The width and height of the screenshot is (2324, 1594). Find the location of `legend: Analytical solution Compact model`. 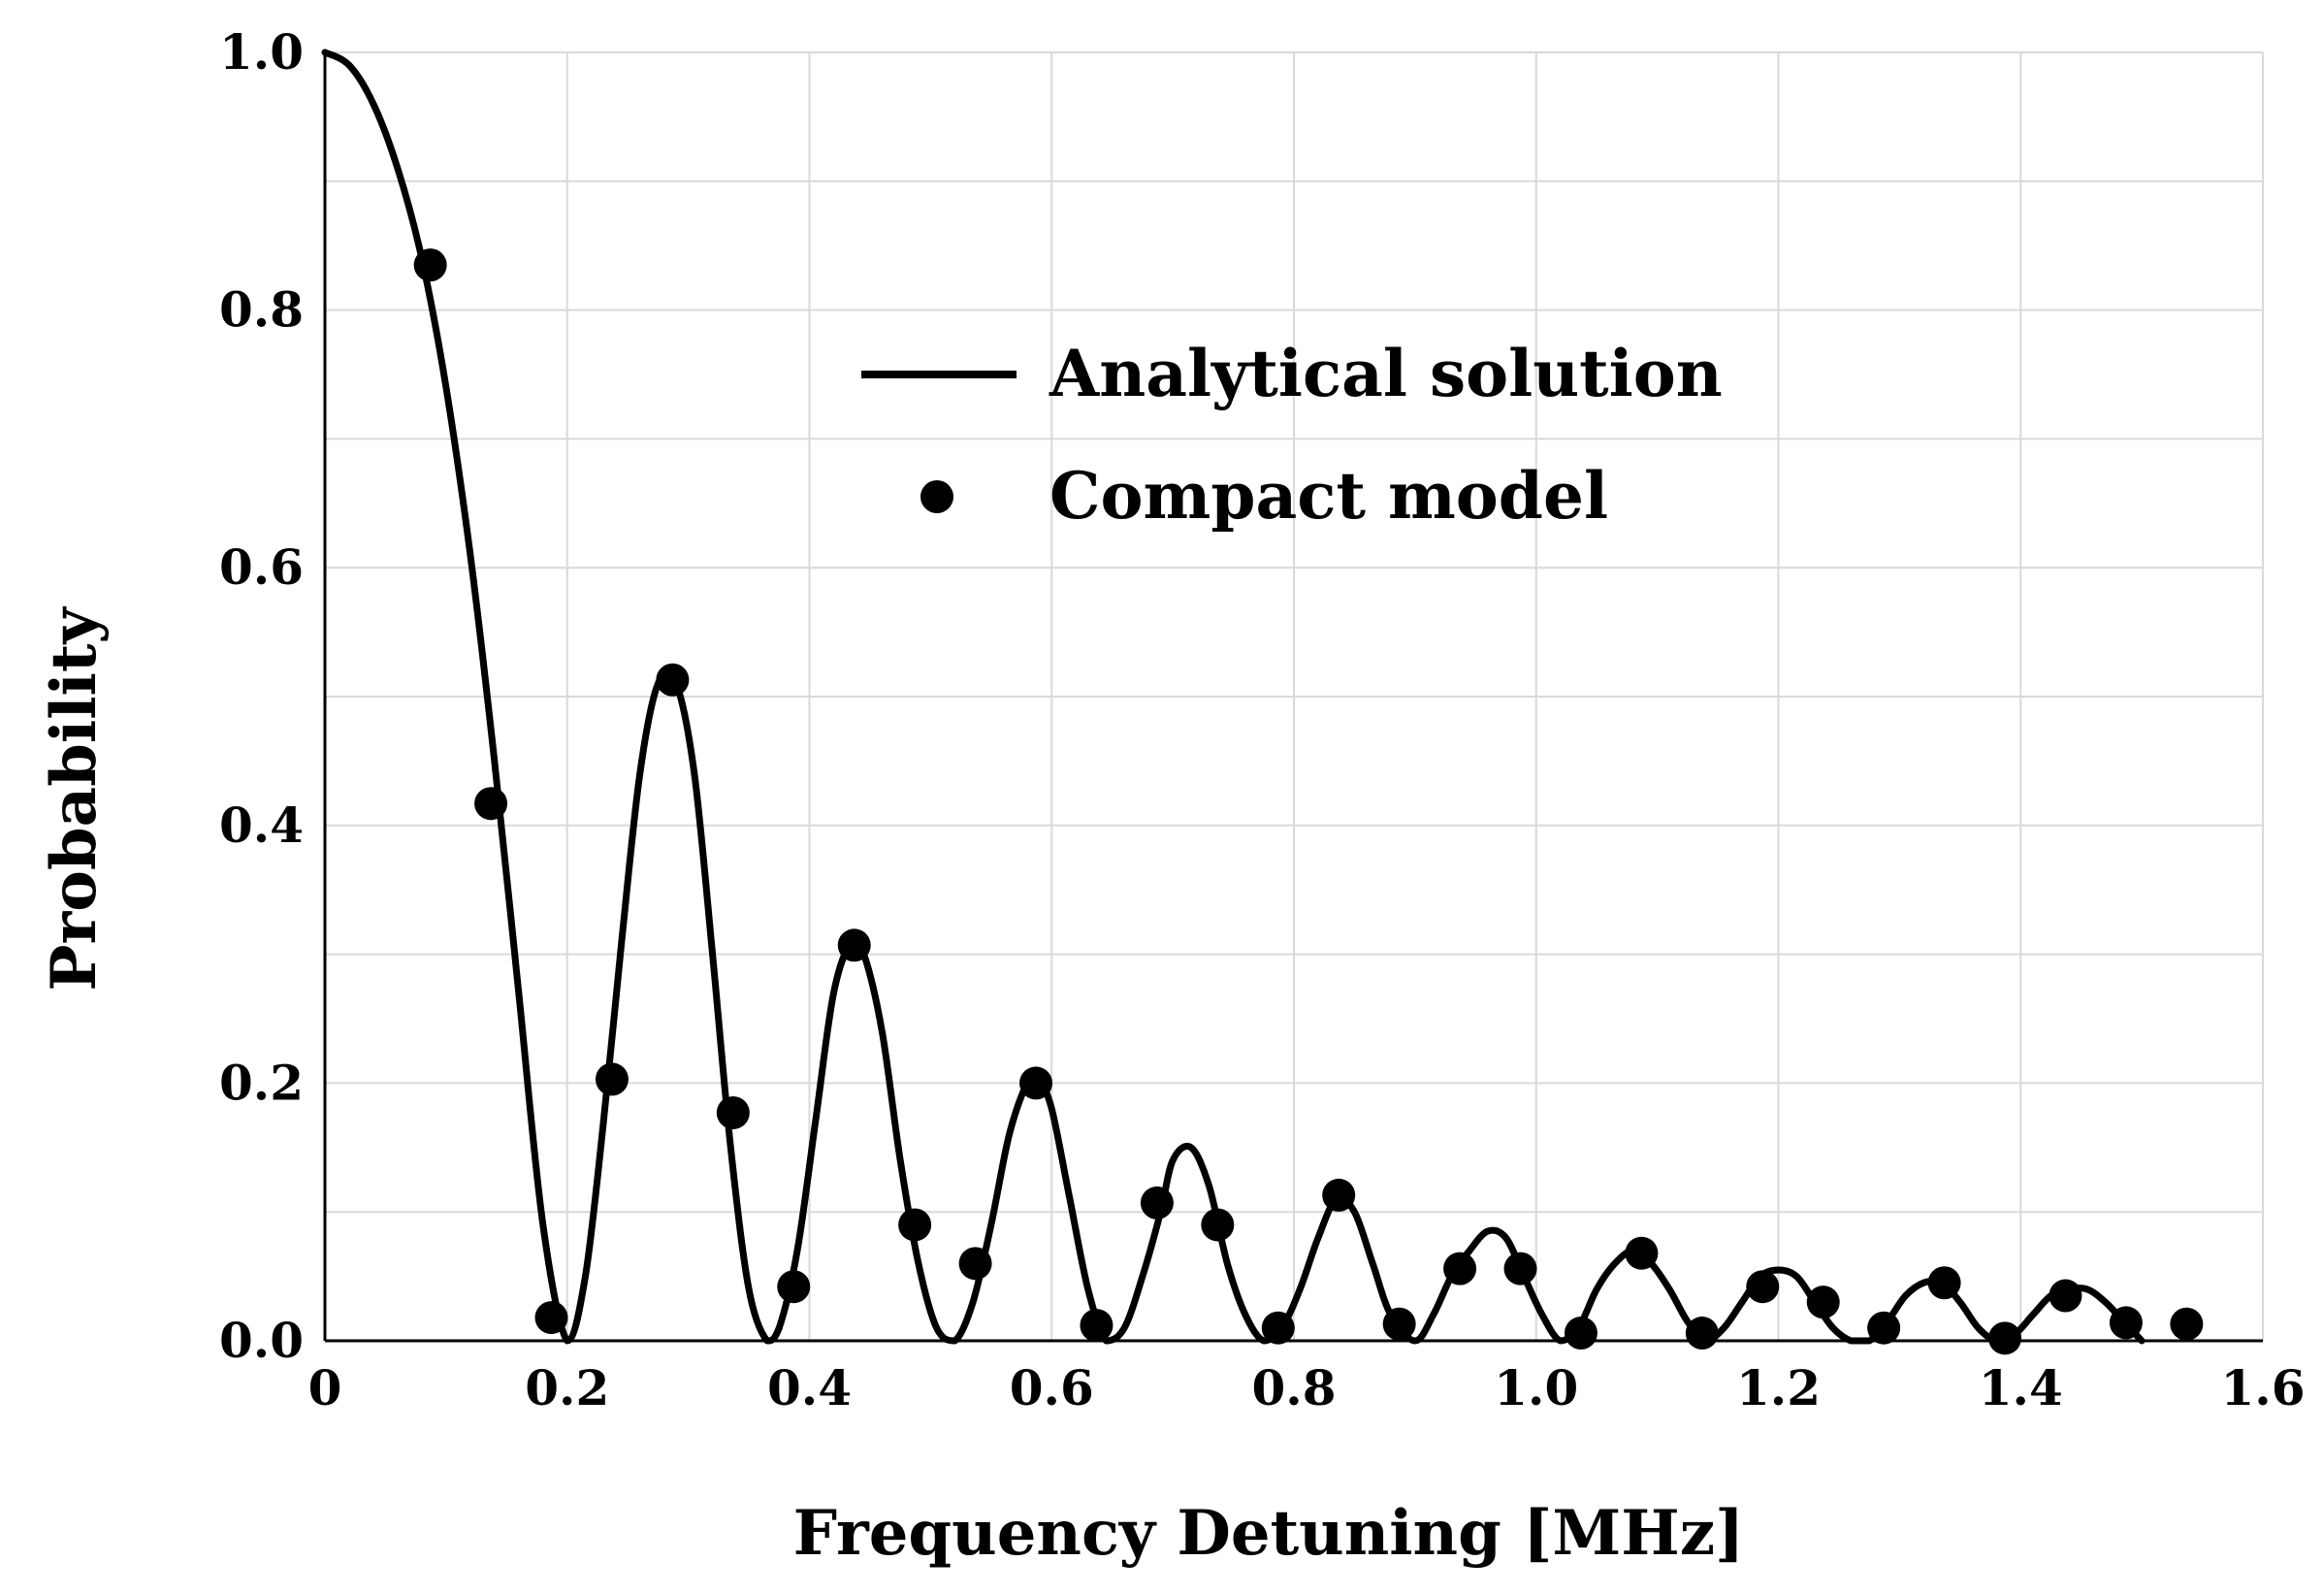

legend: Analytical solution Compact model is located at coordinates (1292, 435).